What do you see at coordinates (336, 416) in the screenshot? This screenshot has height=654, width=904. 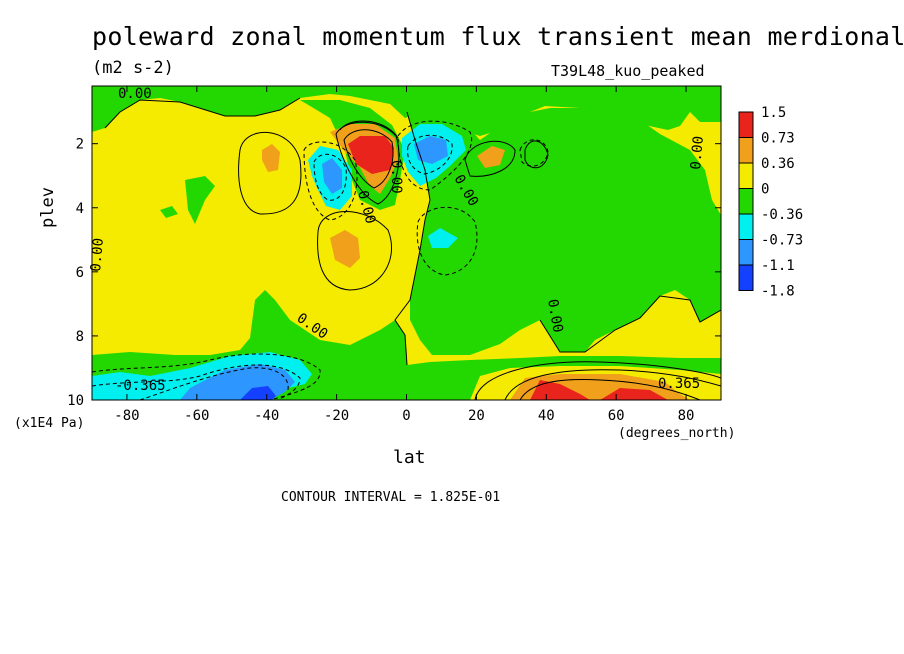 I see `x-tick-label: -20` at bounding box center [336, 416].